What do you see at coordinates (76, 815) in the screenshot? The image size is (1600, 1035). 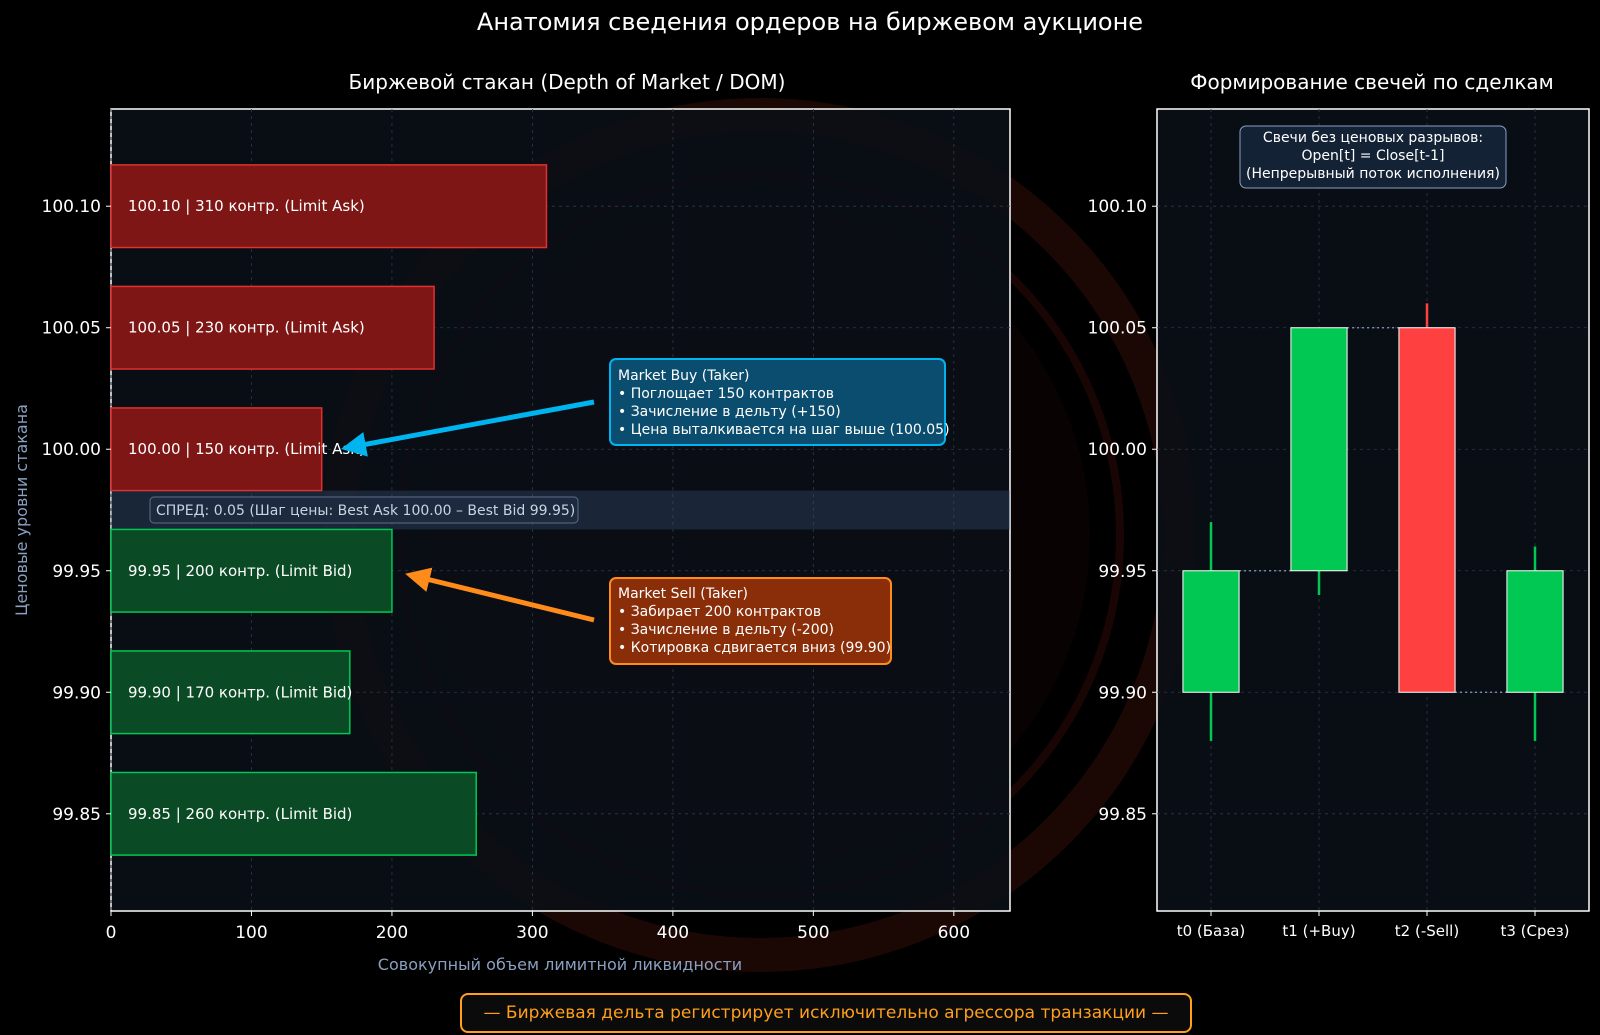 I see `dom-y-tick-label-5: 99.85` at bounding box center [76, 815].